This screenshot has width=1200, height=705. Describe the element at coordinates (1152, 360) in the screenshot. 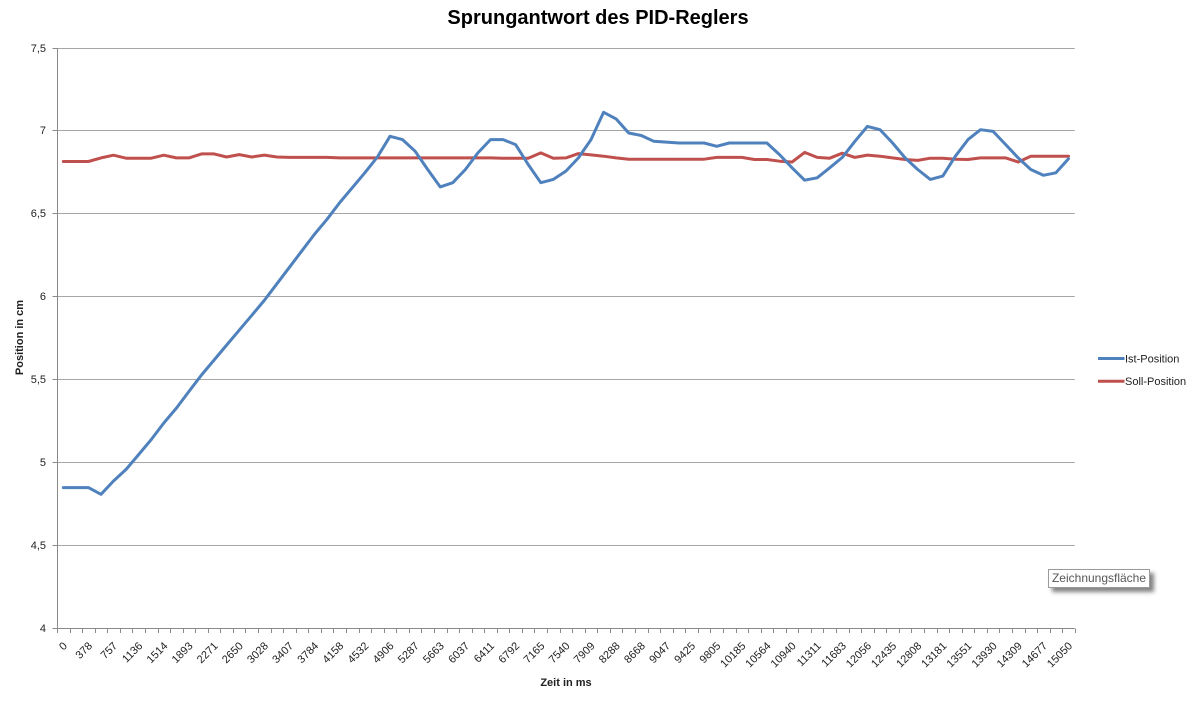

I see `svg-text: Ist-Position` at that location.